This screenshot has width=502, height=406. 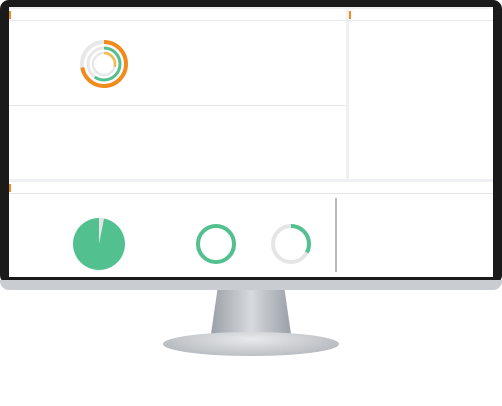 I want to click on monitor-stand-neck, so click(x=251, y=312).